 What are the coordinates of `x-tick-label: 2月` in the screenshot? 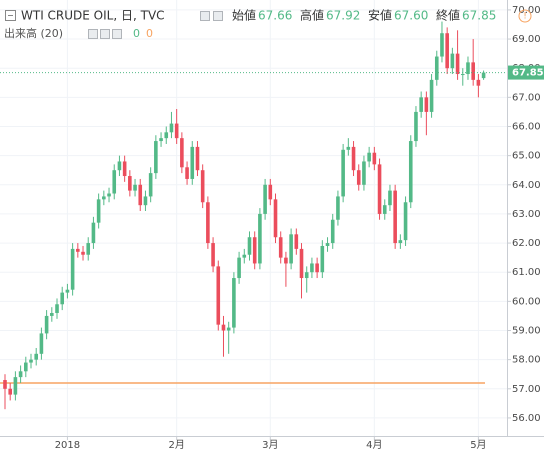 It's located at (176, 445).